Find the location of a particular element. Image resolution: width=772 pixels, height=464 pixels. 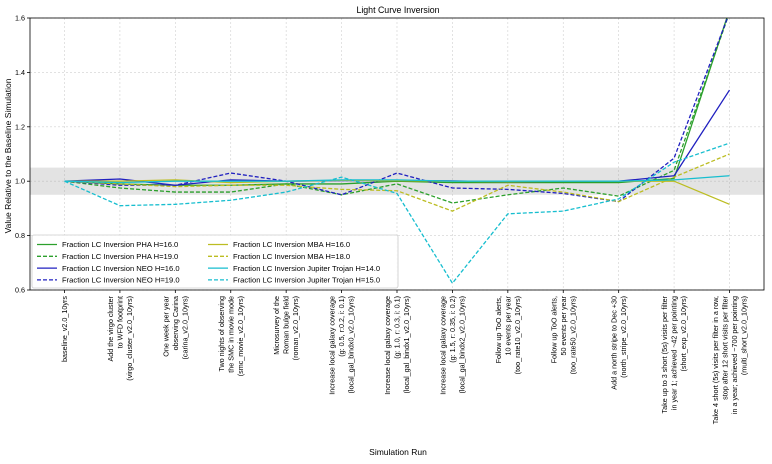

x-tick-label-line: in a year; achieved ~700 per pointing is located at coordinates (734, 355).